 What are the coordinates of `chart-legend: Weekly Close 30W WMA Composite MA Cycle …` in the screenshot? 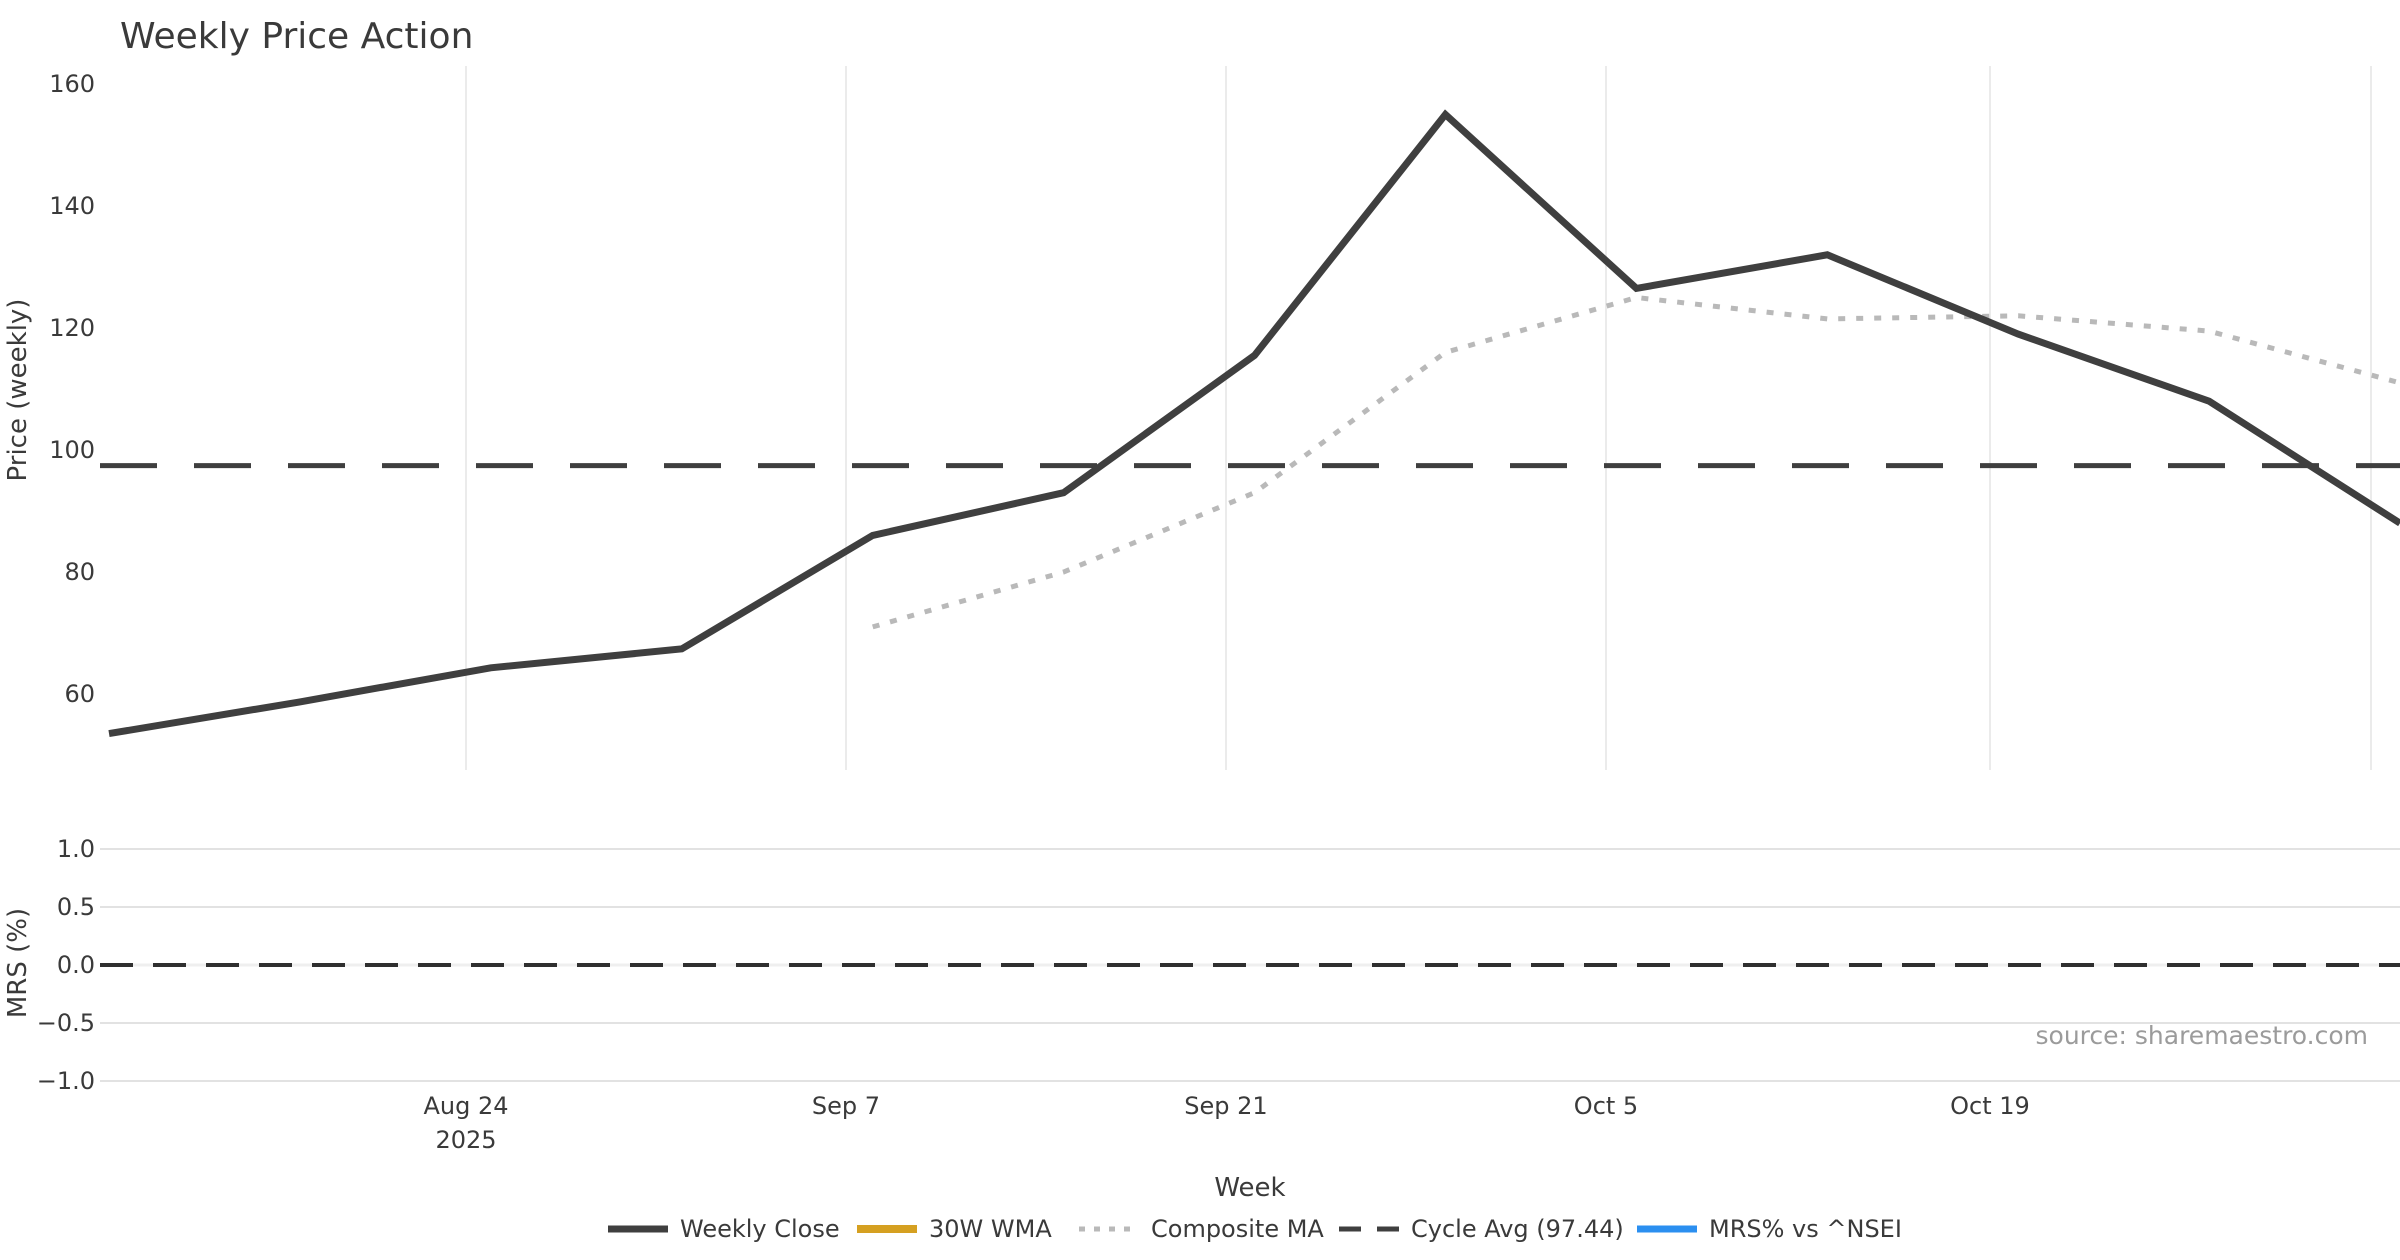 It's located at (1255, 1229).